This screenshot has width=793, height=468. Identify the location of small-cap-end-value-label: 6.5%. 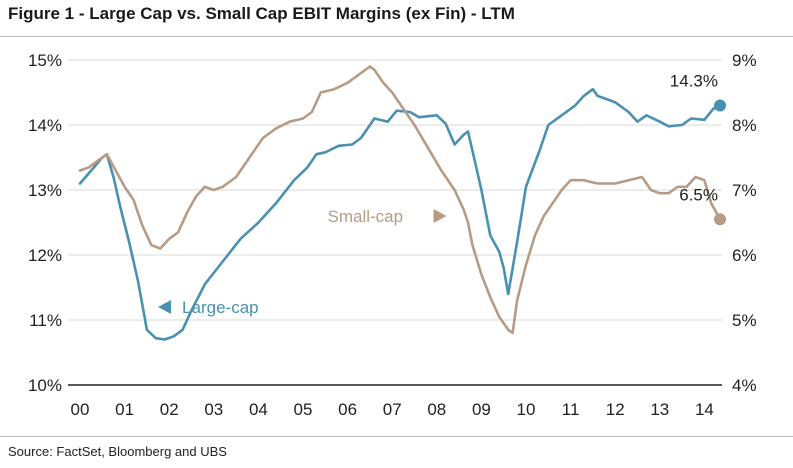
(698, 194).